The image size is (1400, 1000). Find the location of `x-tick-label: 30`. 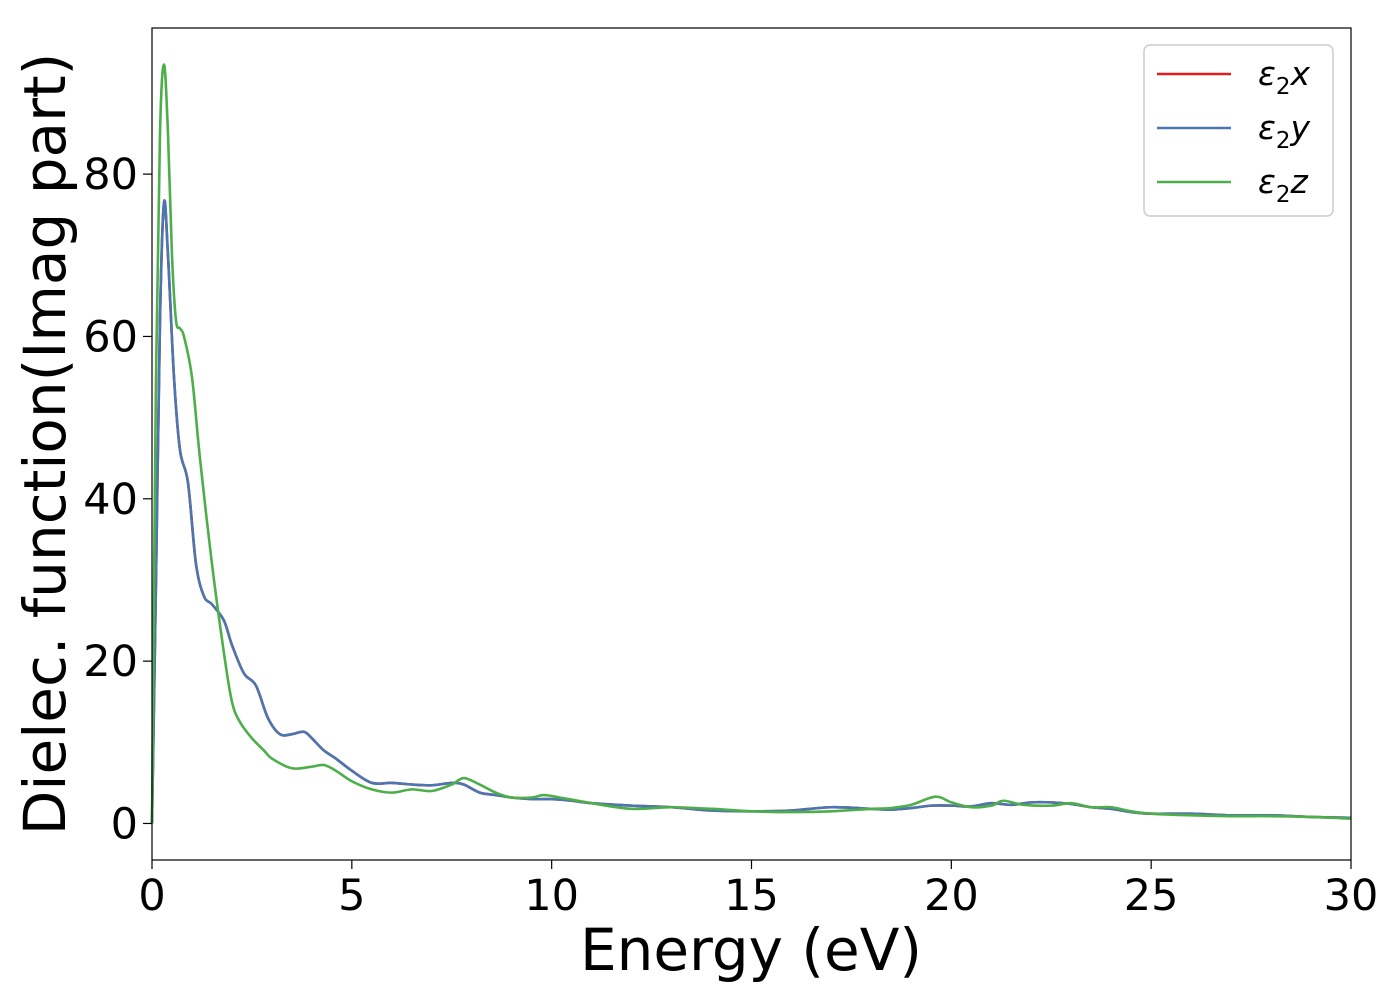

x-tick-label: 30 is located at coordinates (1351, 896).